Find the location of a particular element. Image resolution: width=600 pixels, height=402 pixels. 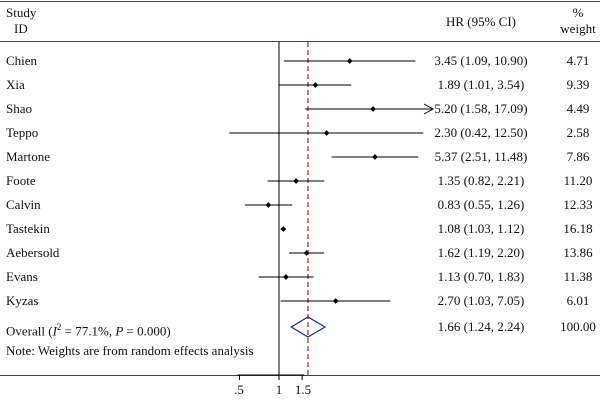

study-label: Evans is located at coordinates (22, 276).